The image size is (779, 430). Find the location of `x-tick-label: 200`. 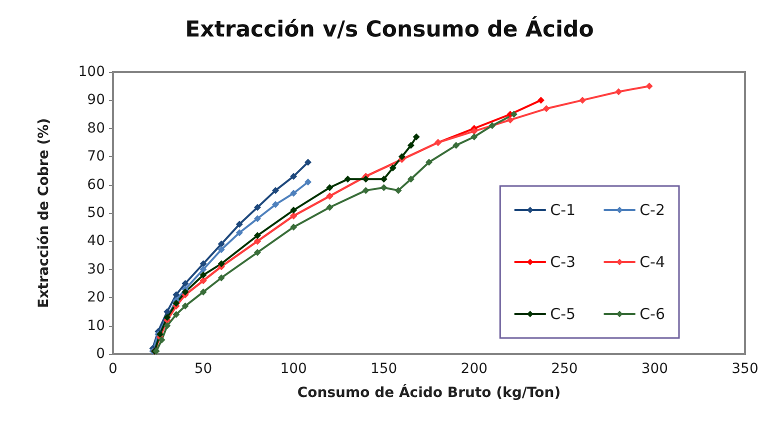

x-tick-label: 200 is located at coordinates (474, 369).